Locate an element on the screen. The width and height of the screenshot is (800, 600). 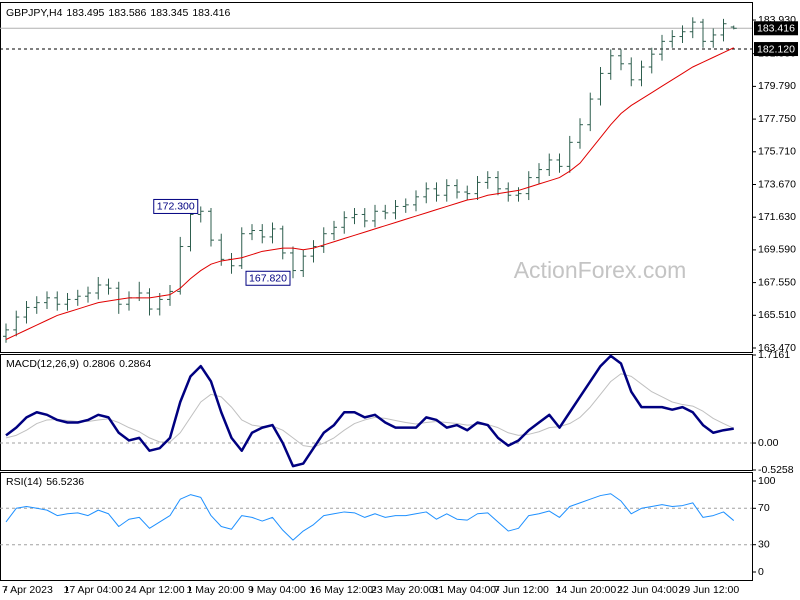
current-price-label: 183.416 is located at coordinates (776, 29).